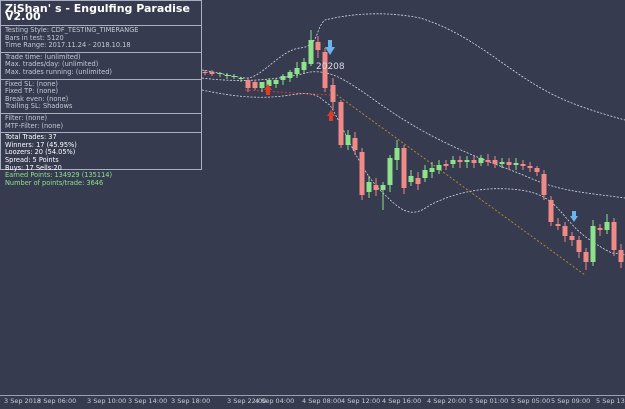 The height and width of the screenshot is (409, 625). I want to click on mtf-filter: MTF-Filter: (none), so click(34, 125).